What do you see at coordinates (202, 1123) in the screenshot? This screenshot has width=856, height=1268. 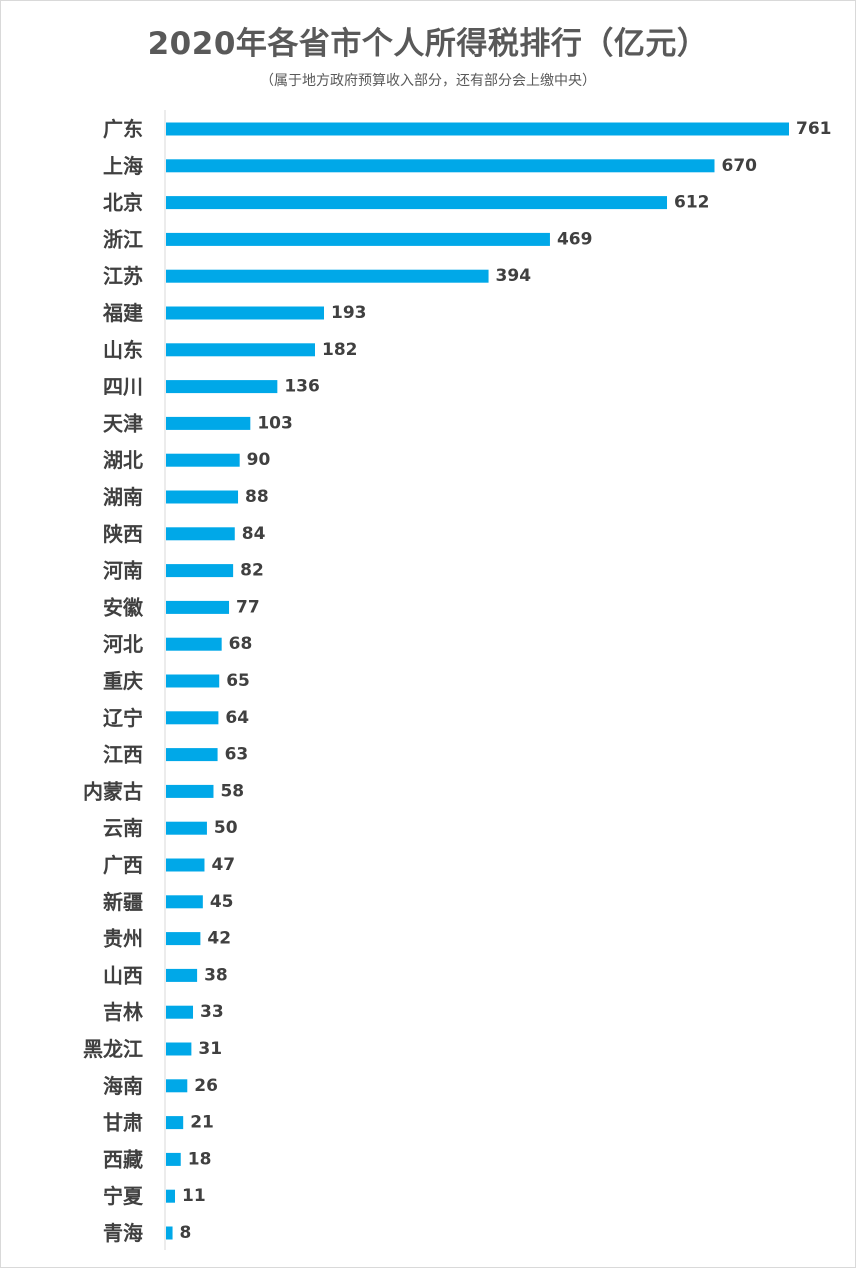 I see `data-label: 21` at bounding box center [202, 1123].